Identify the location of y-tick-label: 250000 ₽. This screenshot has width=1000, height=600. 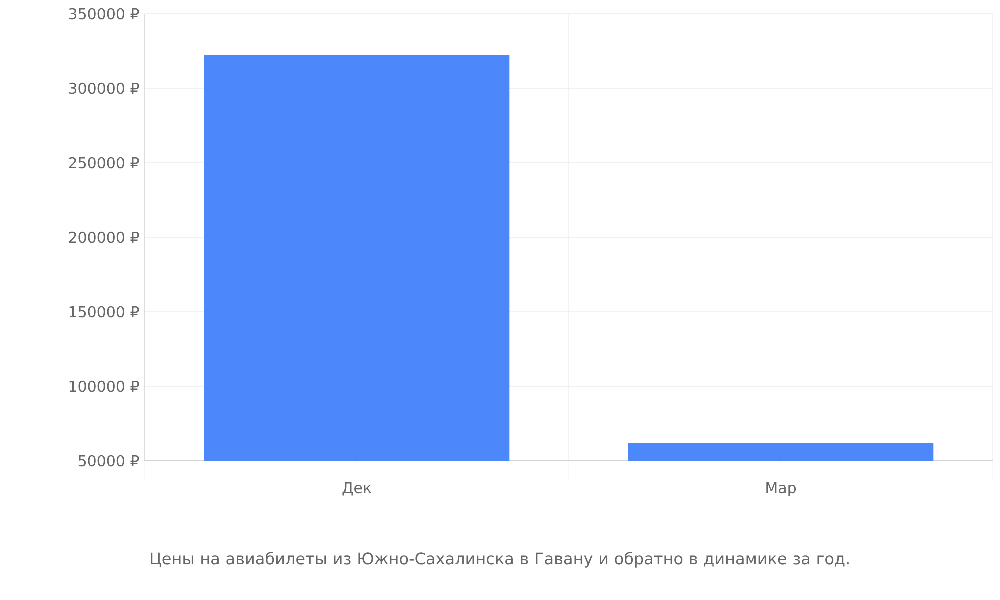
(104, 163).